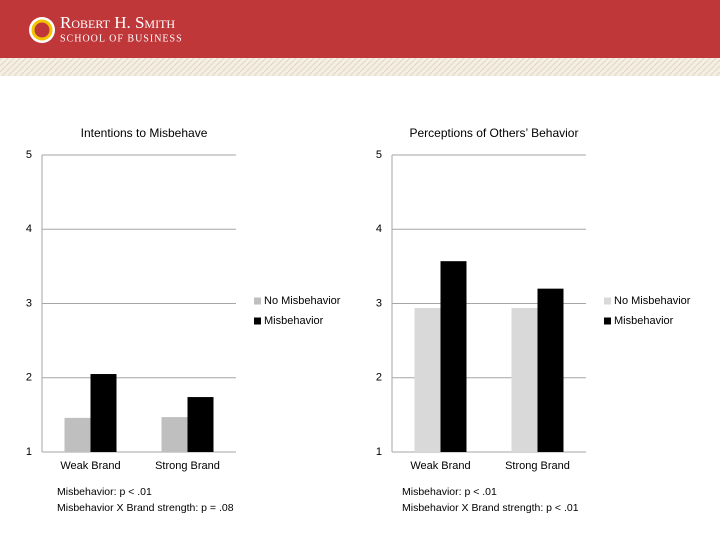 The width and height of the screenshot is (720, 540). Describe the element at coordinates (42, 30) in the screenshot. I see `logo-inner` at that location.